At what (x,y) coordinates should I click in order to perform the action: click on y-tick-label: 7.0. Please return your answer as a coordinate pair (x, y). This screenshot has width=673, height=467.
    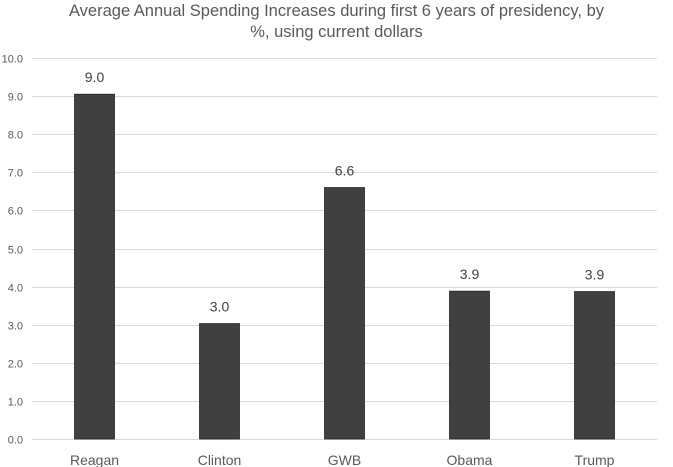
    Looking at the image, I should click on (15, 174).